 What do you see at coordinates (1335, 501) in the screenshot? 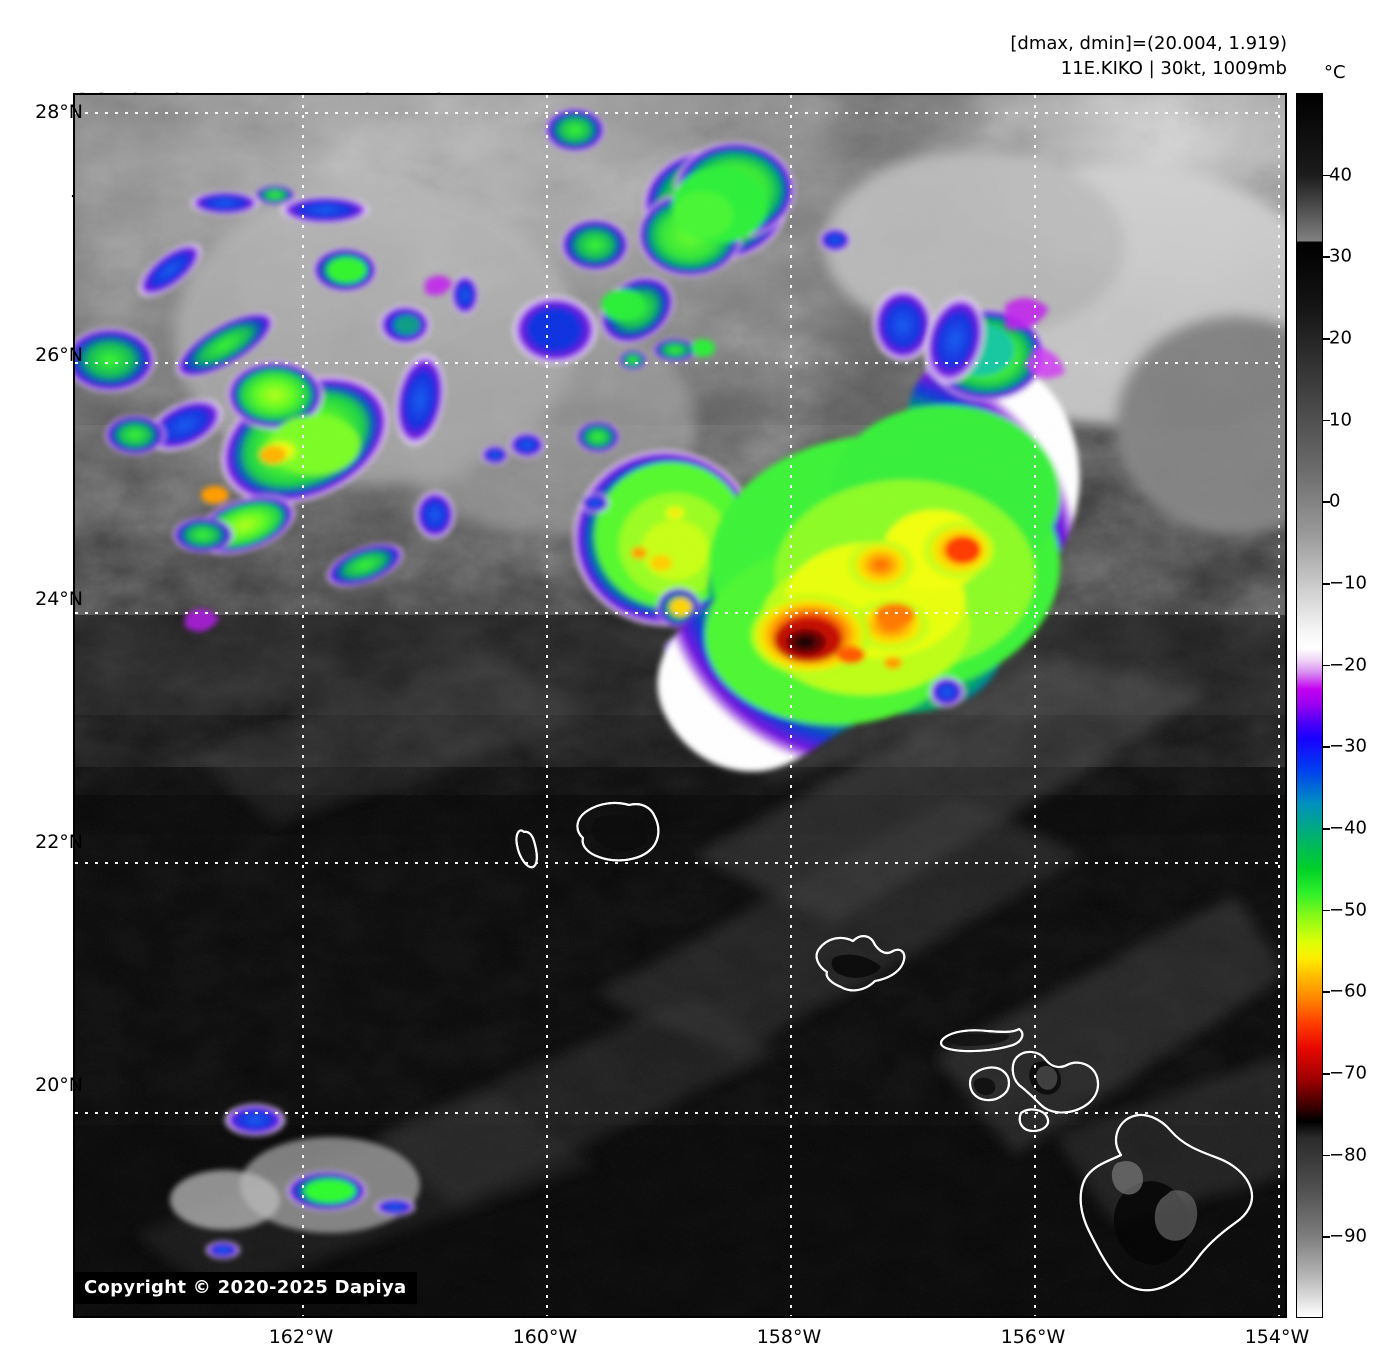
I see `colorbar-tick-0: 0` at bounding box center [1335, 501].